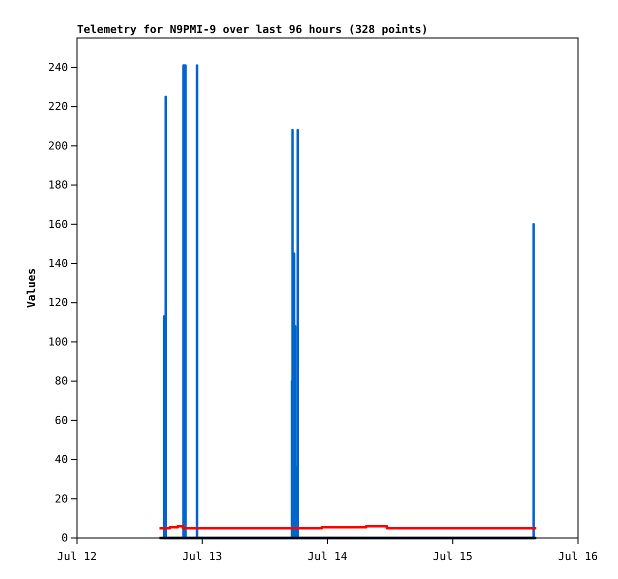 The height and width of the screenshot is (579, 618). What do you see at coordinates (31, 288) in the screenshot?
I see `y-axis-title: Values` at bounding box center [31, 288].